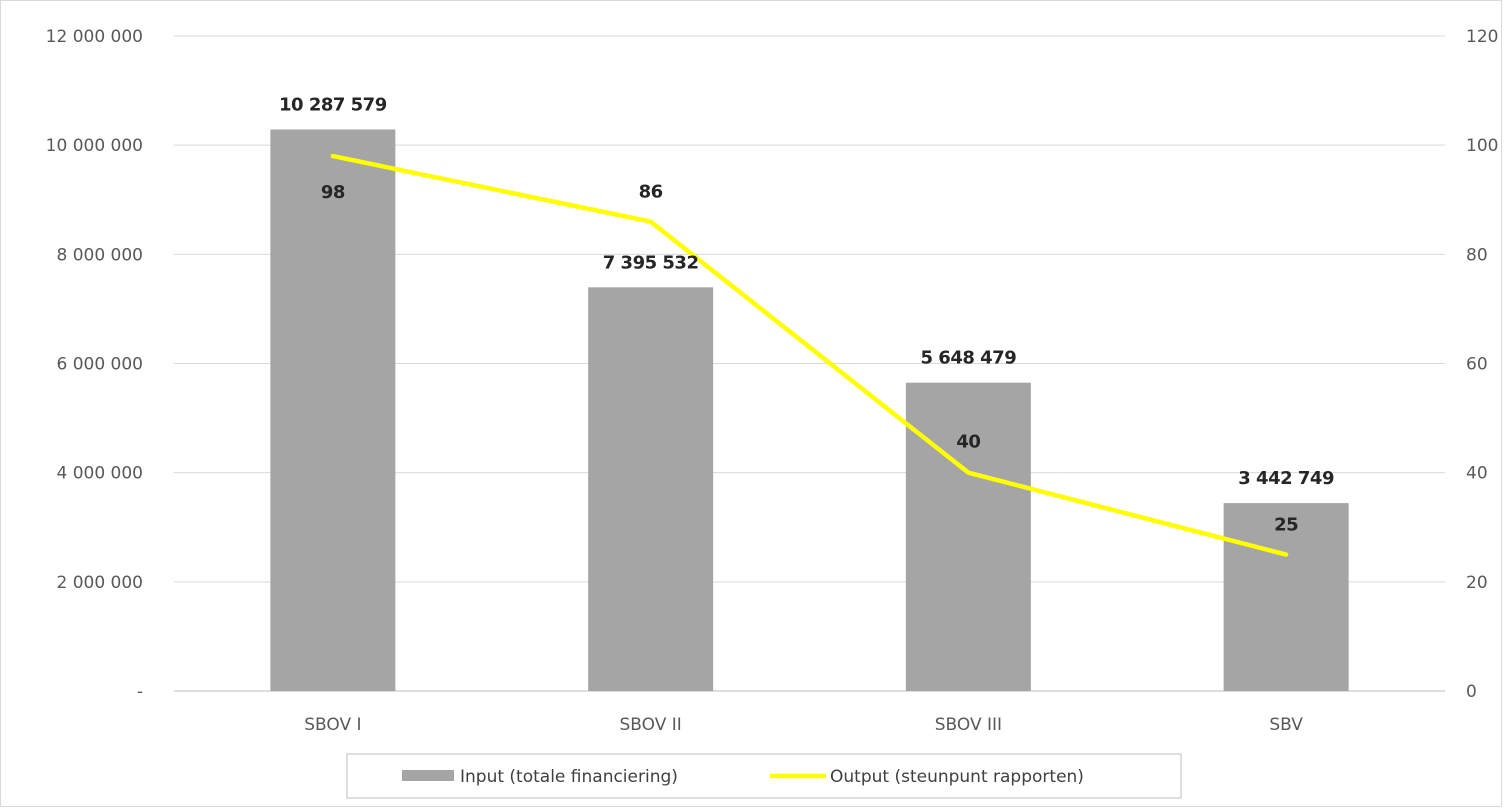 This screenshot has height=809, width=1504. What do you see at coordinates (94, 146) in the screenshot?
I see `y-tick-label: 10 000 000` at bounding box center [94, 146].